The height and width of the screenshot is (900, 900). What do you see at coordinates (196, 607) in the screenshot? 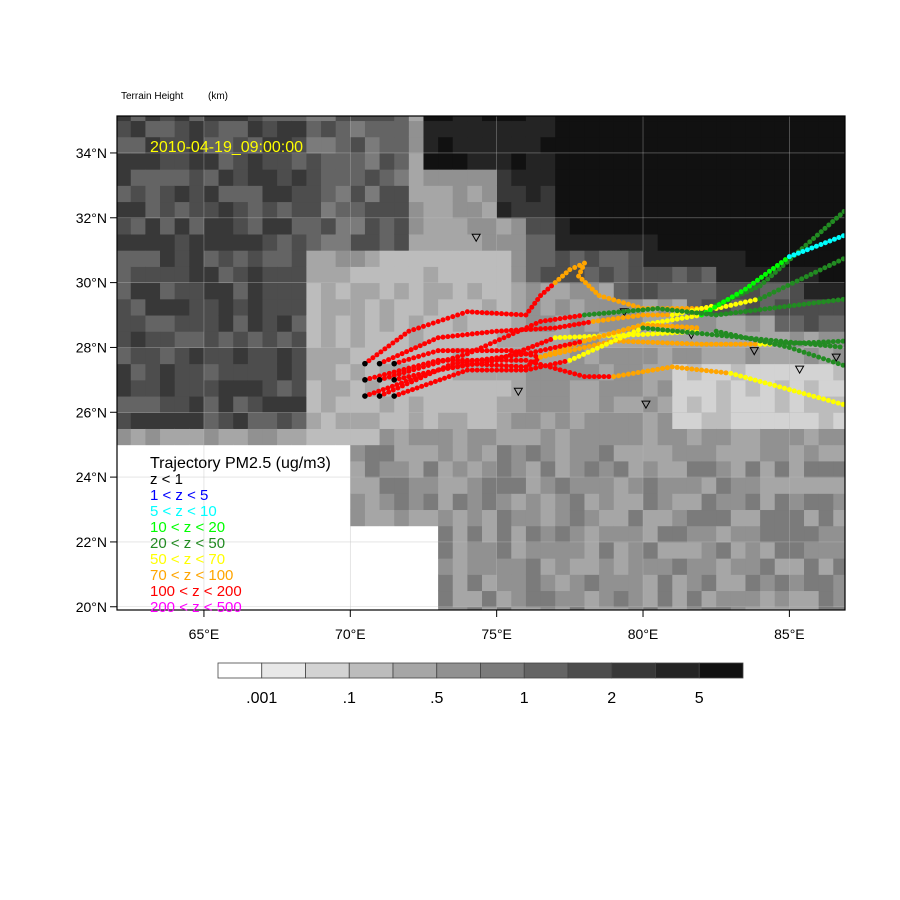
I see `legend-item: 200 < z < 500` at bounding box center [196, 607].